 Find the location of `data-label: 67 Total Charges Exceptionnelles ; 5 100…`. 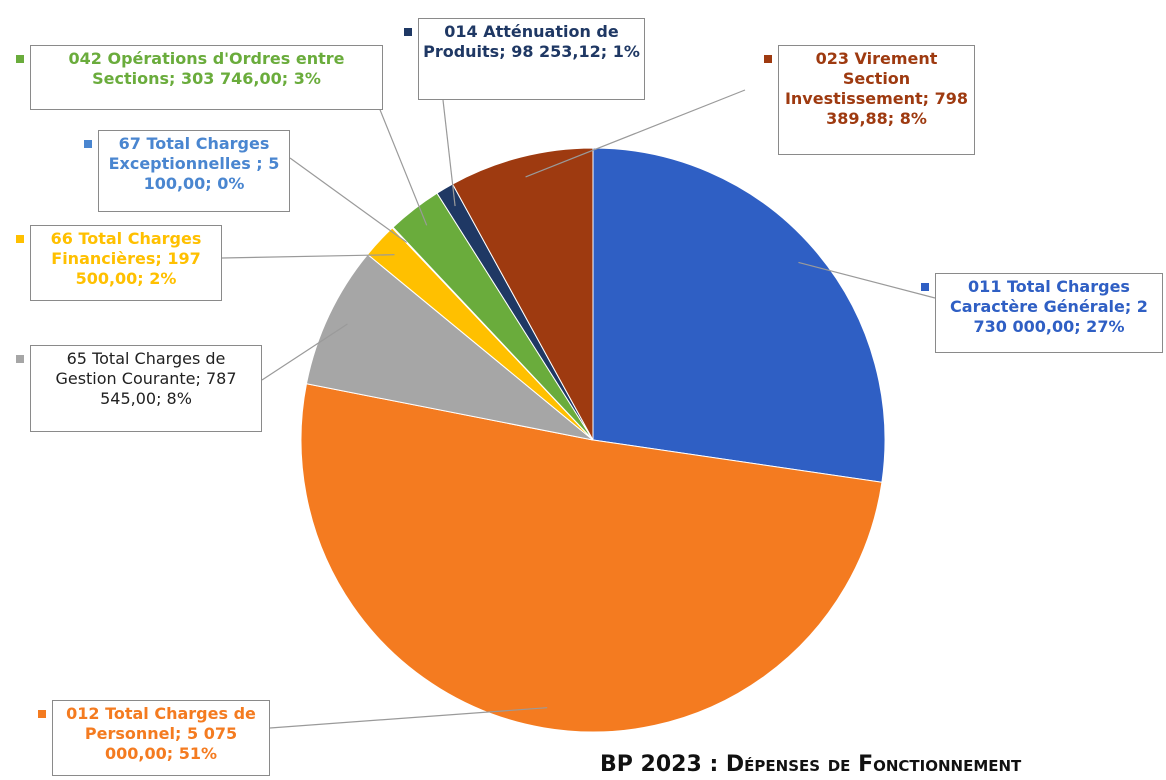

data-label: 67 Total Charges Exceptionnelles ; 5 100… is located at coordinates (194, 171).